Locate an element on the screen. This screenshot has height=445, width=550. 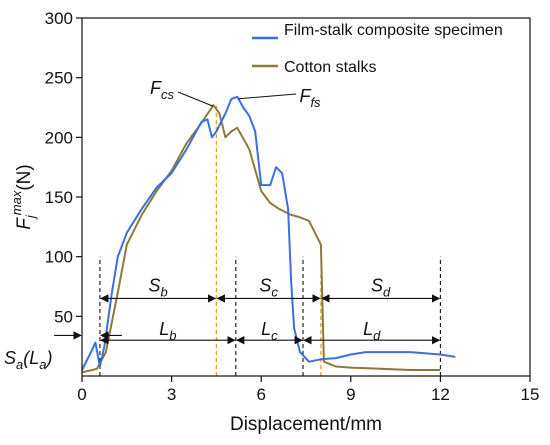
segment-label: Sd is located at coordinates (381, 287).